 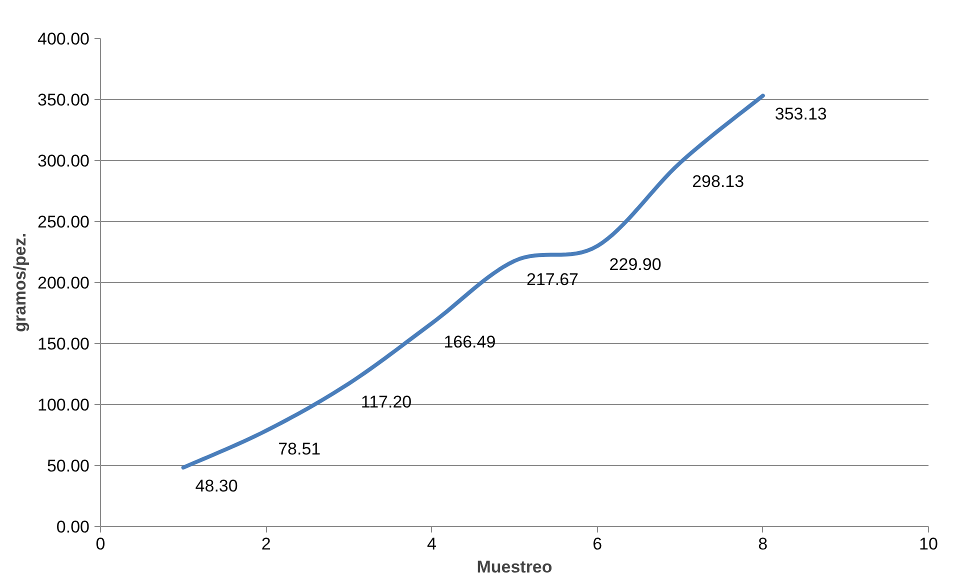 I want to click on data-label: 117.20, so click(x=386, y=402).